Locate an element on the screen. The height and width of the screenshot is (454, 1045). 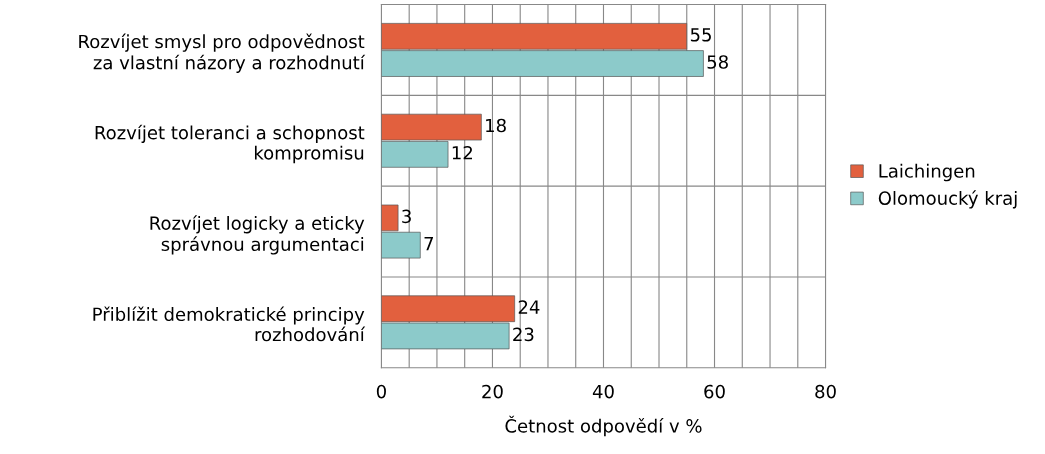
x-tick-label: 80 is located at coordinates (825, 391).